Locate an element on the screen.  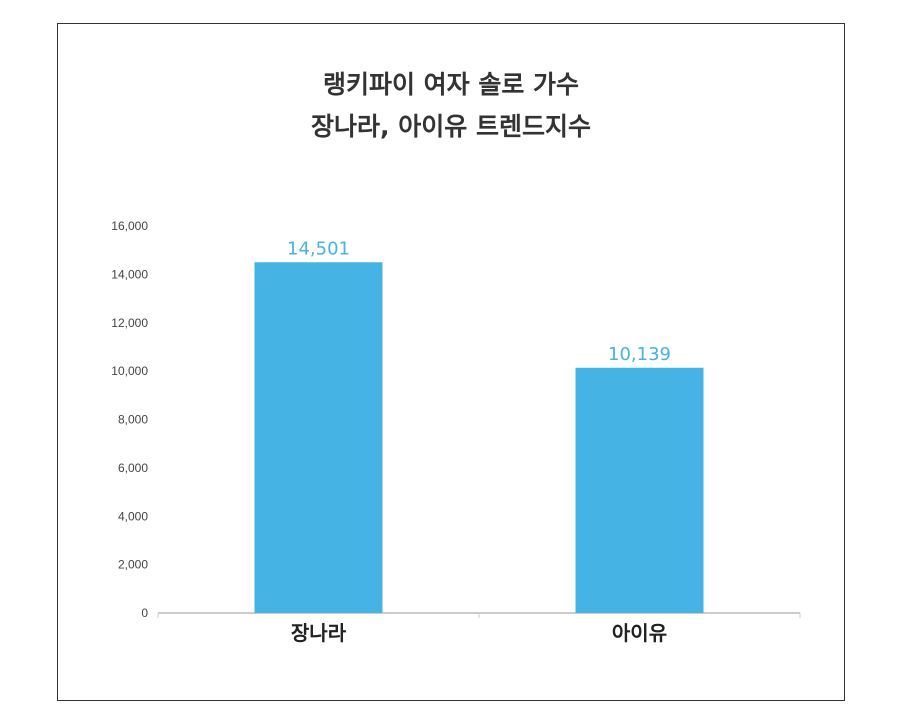
y-tick-label: 2,000 is located at coordinates (133, 565).